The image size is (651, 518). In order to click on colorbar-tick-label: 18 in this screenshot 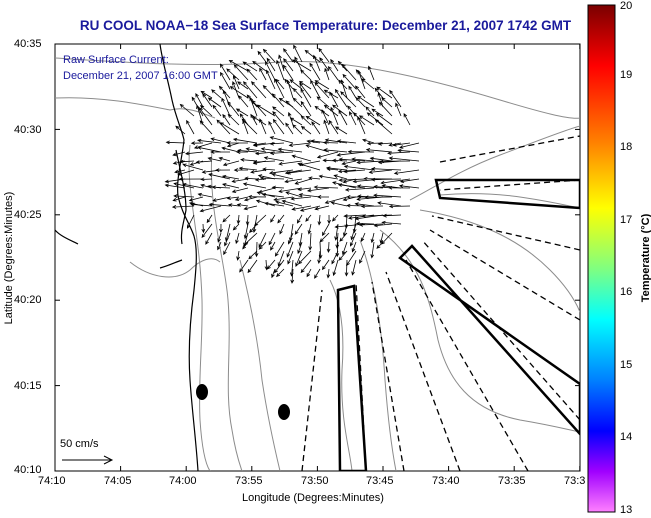, I will do `click(626, 147)`.